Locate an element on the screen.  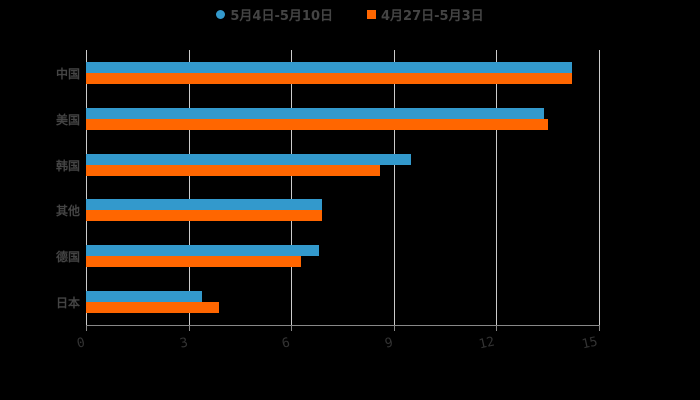
category-label: 美国 is located at coordinates (67, 120).